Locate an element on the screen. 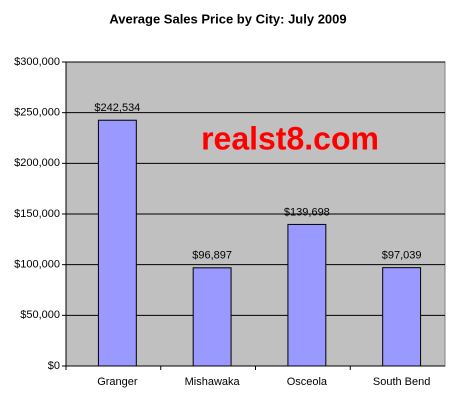 The image size is (455, 403). watermark: realst8.com is located at coordinates (290, 138).